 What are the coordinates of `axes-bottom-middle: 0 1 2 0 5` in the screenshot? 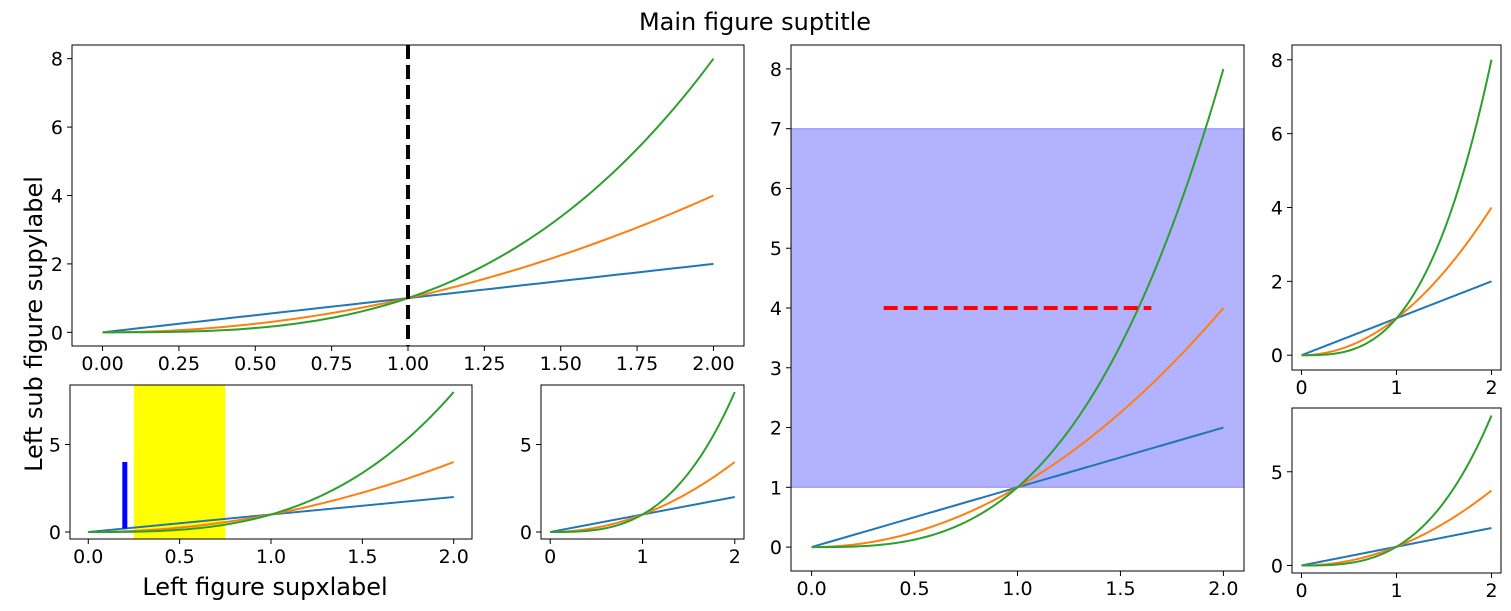 It's located at (632, 476).